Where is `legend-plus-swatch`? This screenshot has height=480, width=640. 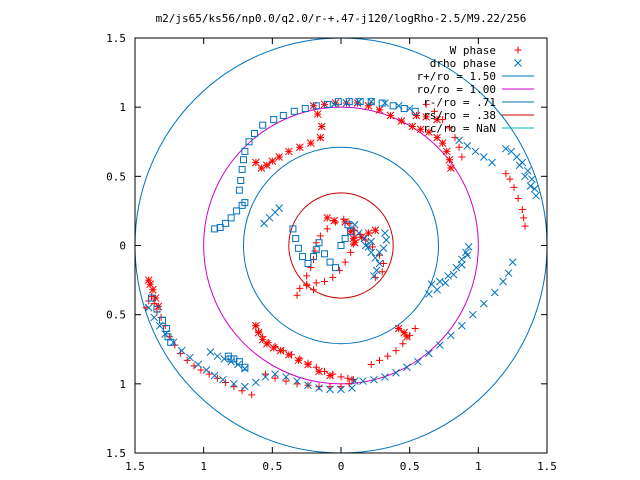
legend-plus-swatch is located at coordinates (518, 50).